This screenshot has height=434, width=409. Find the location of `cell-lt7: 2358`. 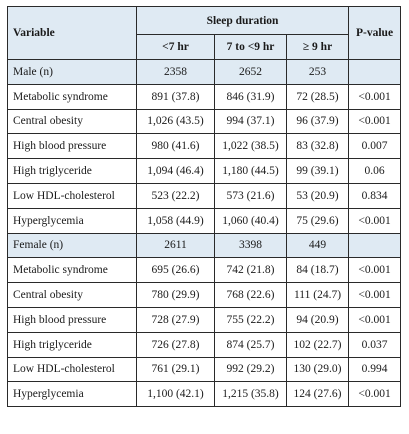

cell-lt7: 2358 is located at coordinates (175, 72).